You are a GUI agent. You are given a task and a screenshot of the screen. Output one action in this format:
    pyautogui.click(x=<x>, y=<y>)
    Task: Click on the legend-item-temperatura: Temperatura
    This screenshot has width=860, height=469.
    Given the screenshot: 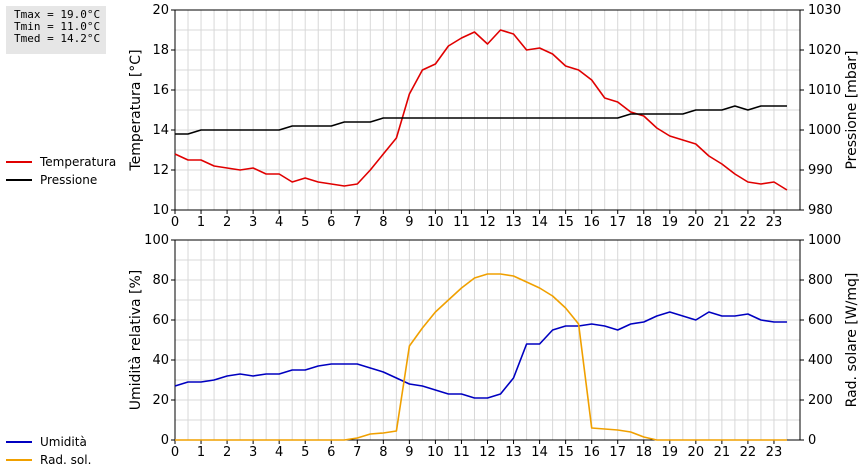 What is the action you would take?
    pyautogui.click(x=61, y=162)
    